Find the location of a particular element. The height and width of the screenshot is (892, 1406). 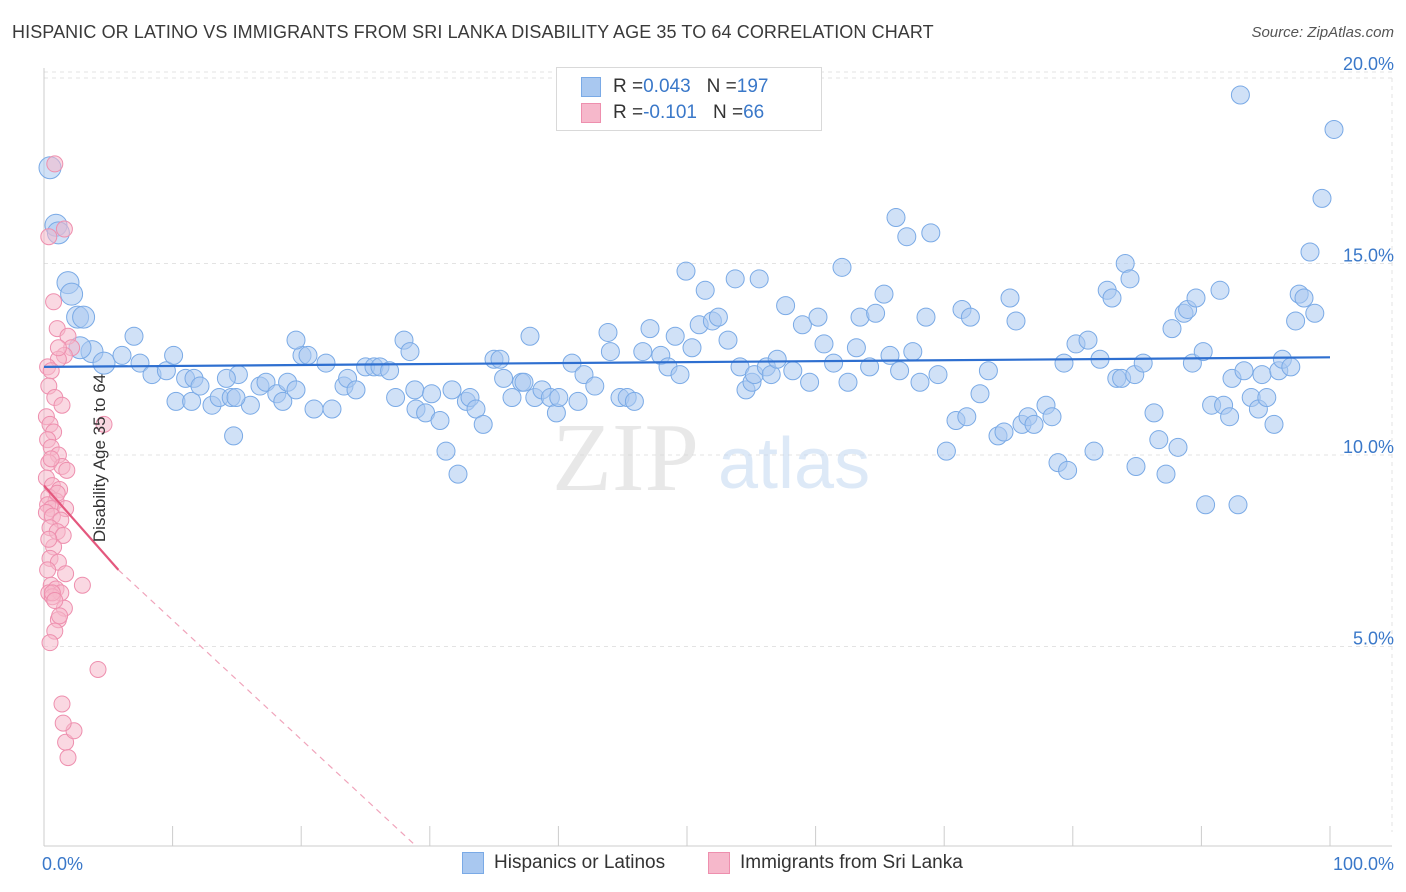

legend-item-sri-lanka: Immigrants from Sri Lanka is located at coordinates (835, 863).